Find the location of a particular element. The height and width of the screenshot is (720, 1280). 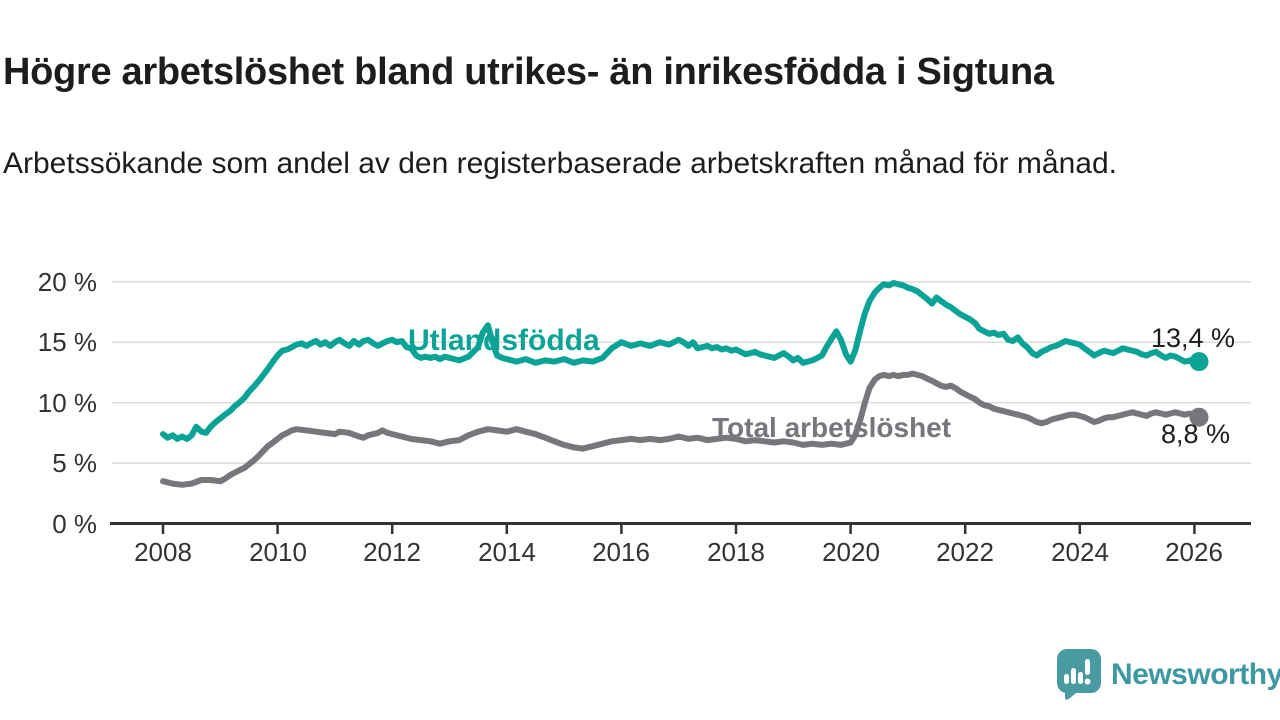

x-tick-label-2018: 2018 is located at coordinates (736, 552).